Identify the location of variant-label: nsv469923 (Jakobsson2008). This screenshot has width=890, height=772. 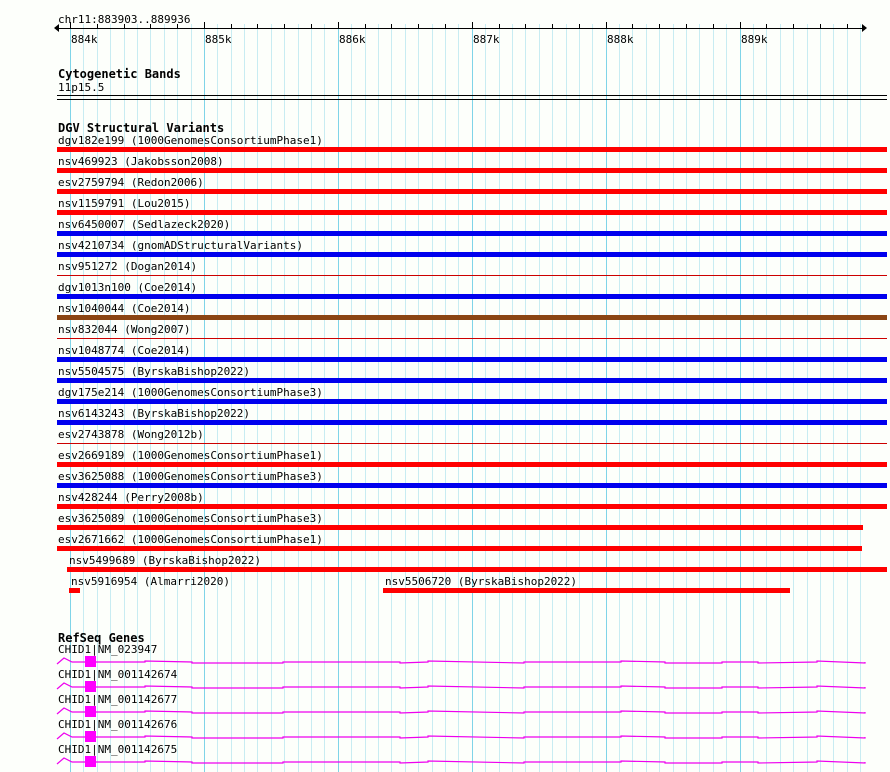
(141, 161).